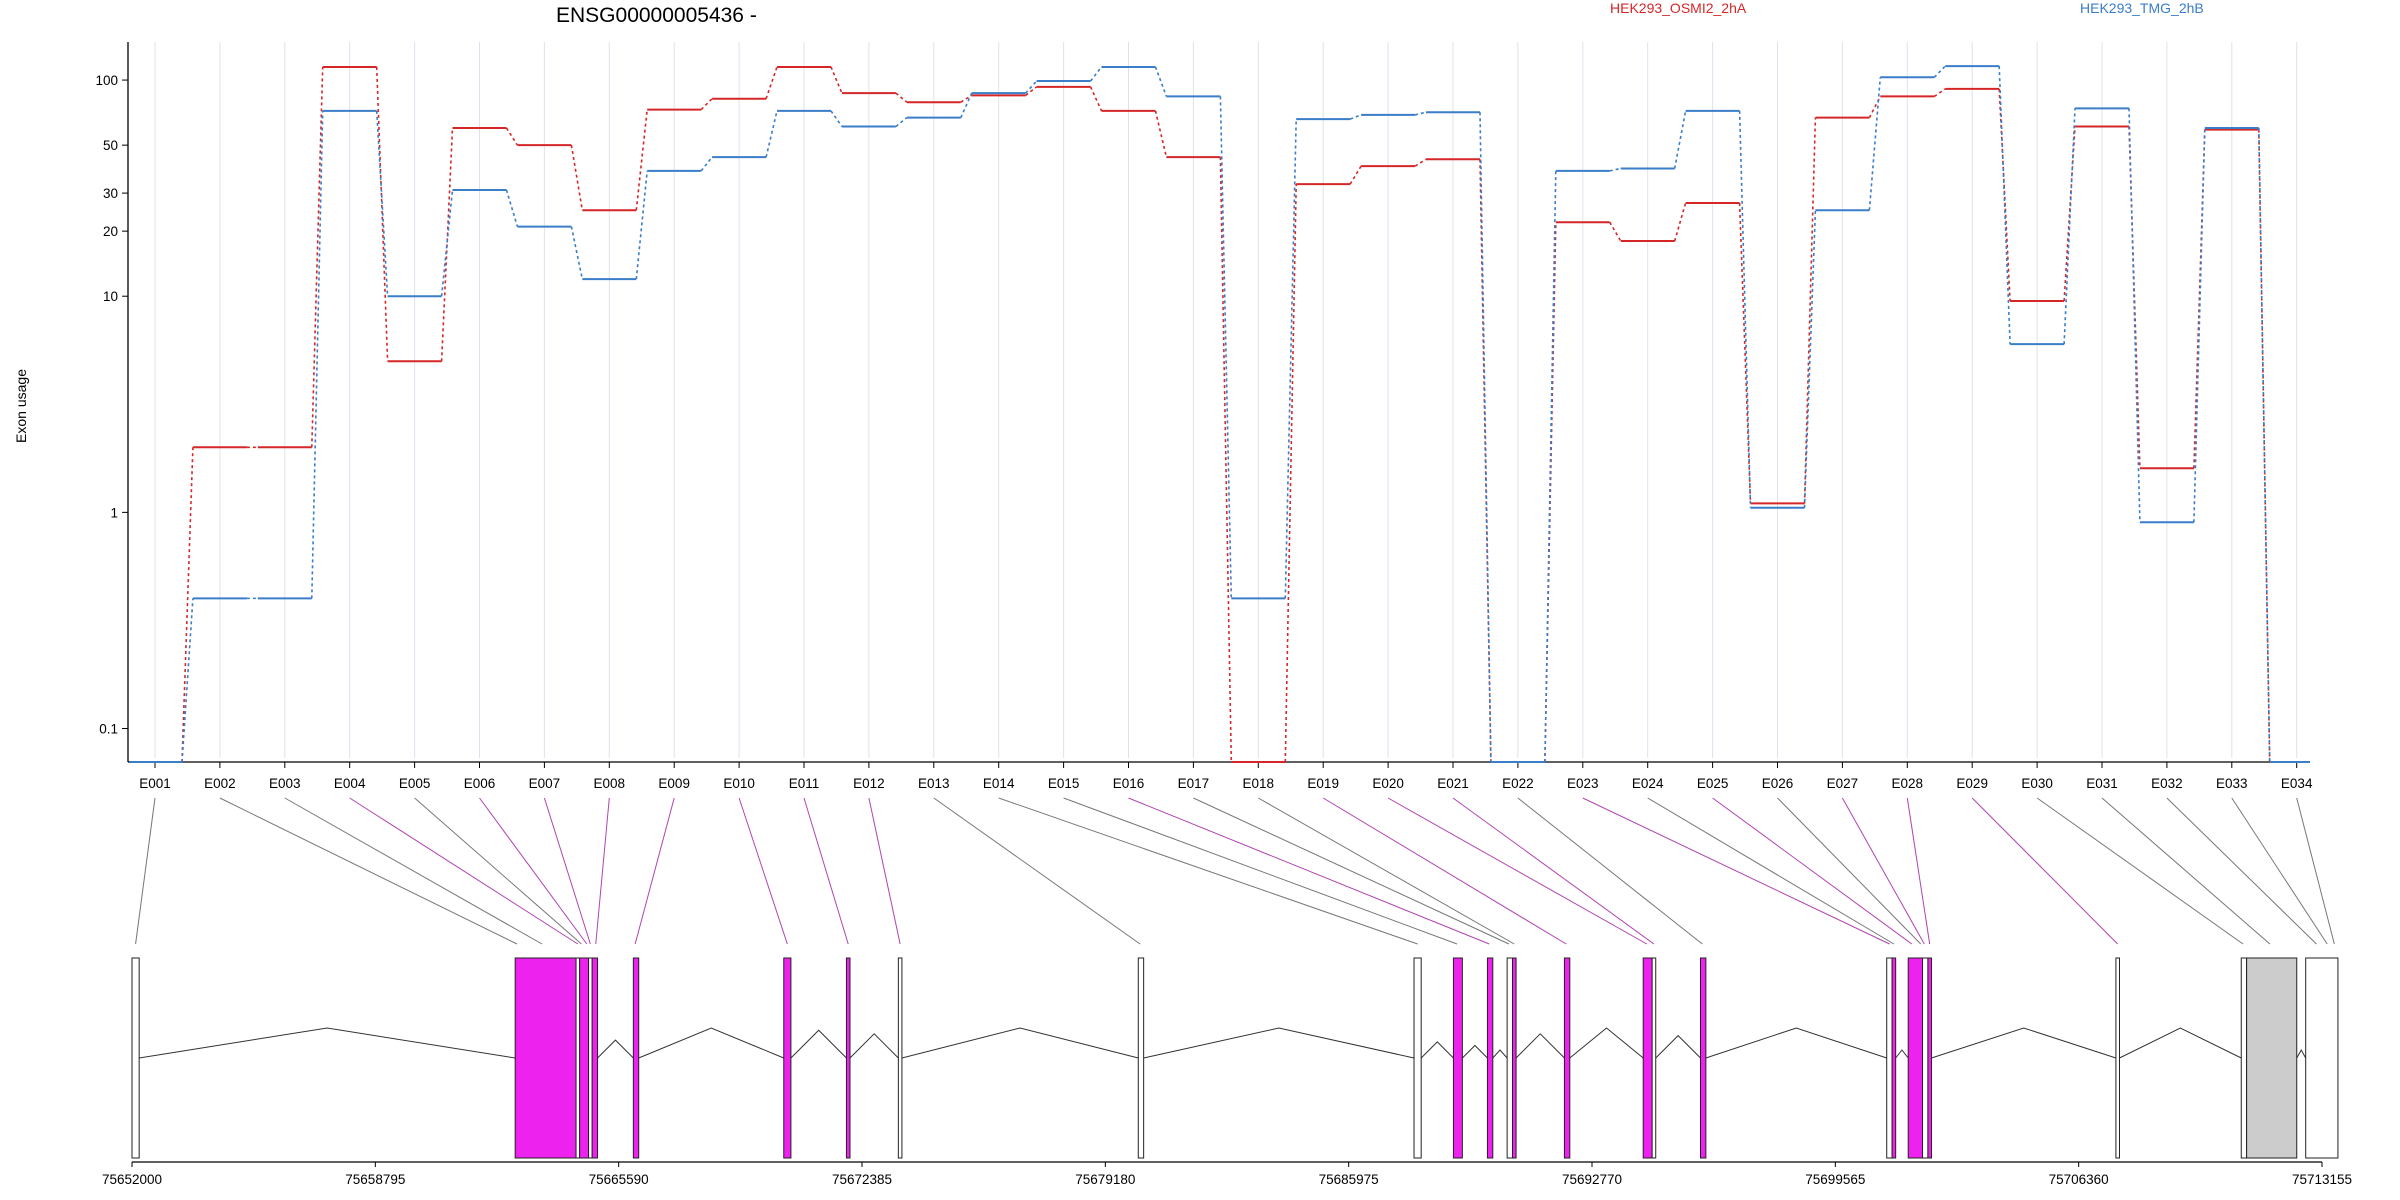 This screenshot has height=1200, width=2400. I want to click on y-axis: 0.1 1 10 20 30 50 100, so click(112, 402).